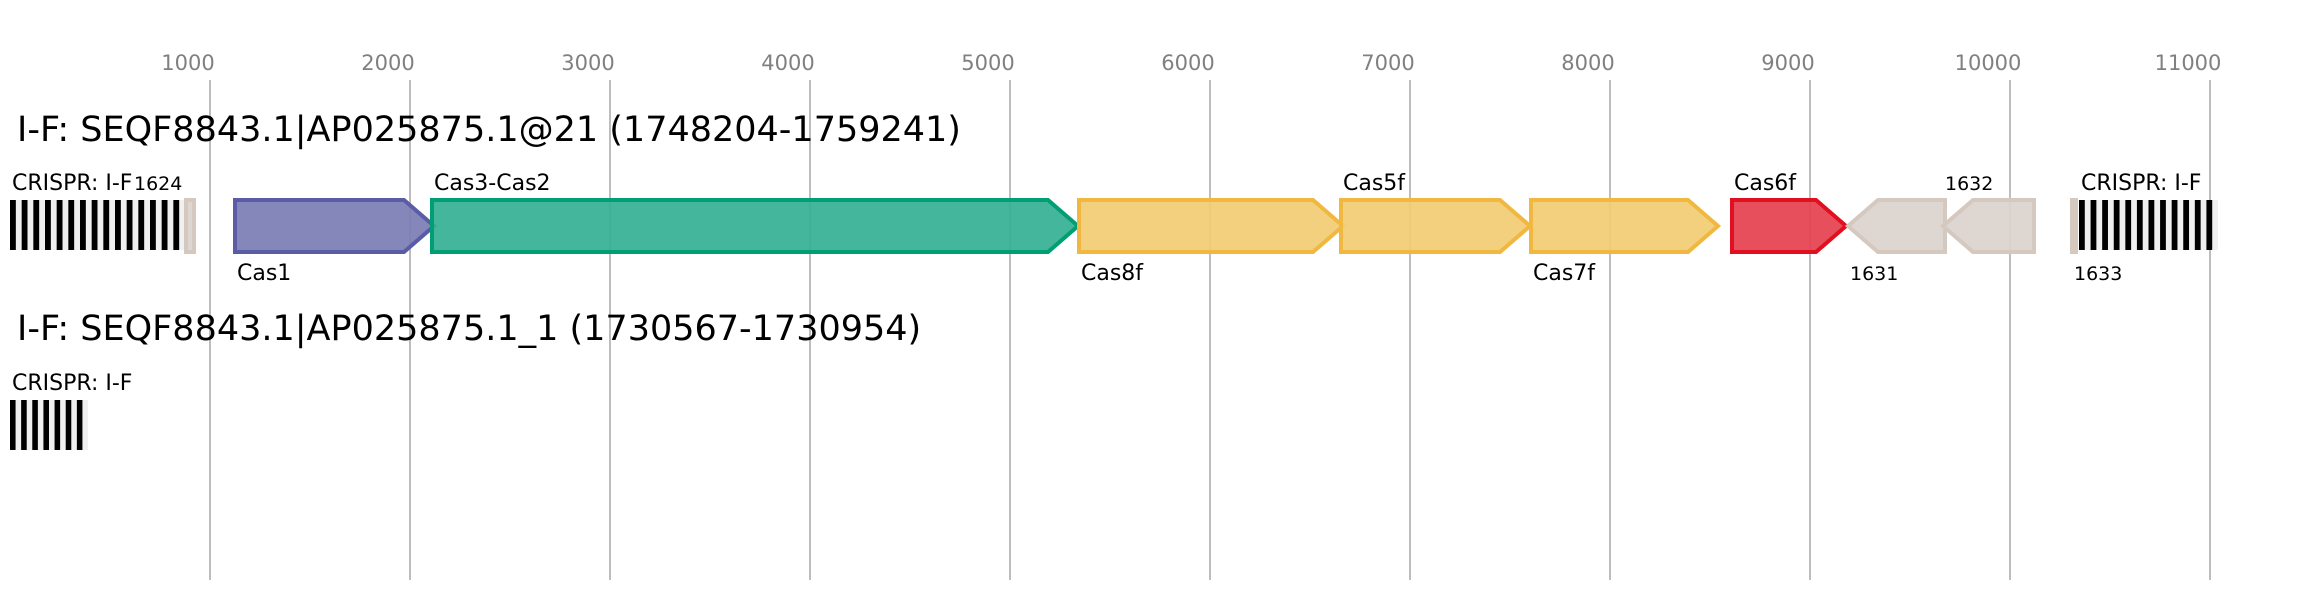 This screenshot has width=2307, height=604. What do you see at coordinates (1212, 226) in the screenshot?
I see `gene-arrow-cas8f` at bounding box center [1212, 226].